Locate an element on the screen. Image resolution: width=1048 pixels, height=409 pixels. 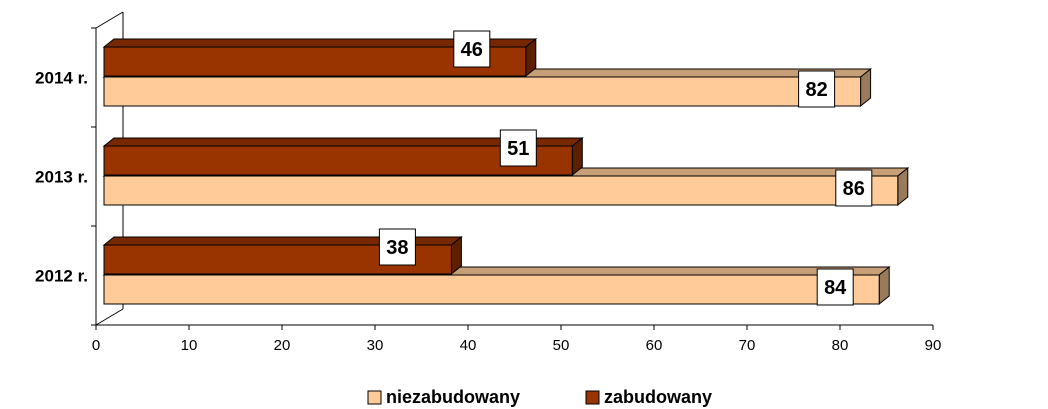
x-tick-label: 20 is located at coordinates (282, 345).